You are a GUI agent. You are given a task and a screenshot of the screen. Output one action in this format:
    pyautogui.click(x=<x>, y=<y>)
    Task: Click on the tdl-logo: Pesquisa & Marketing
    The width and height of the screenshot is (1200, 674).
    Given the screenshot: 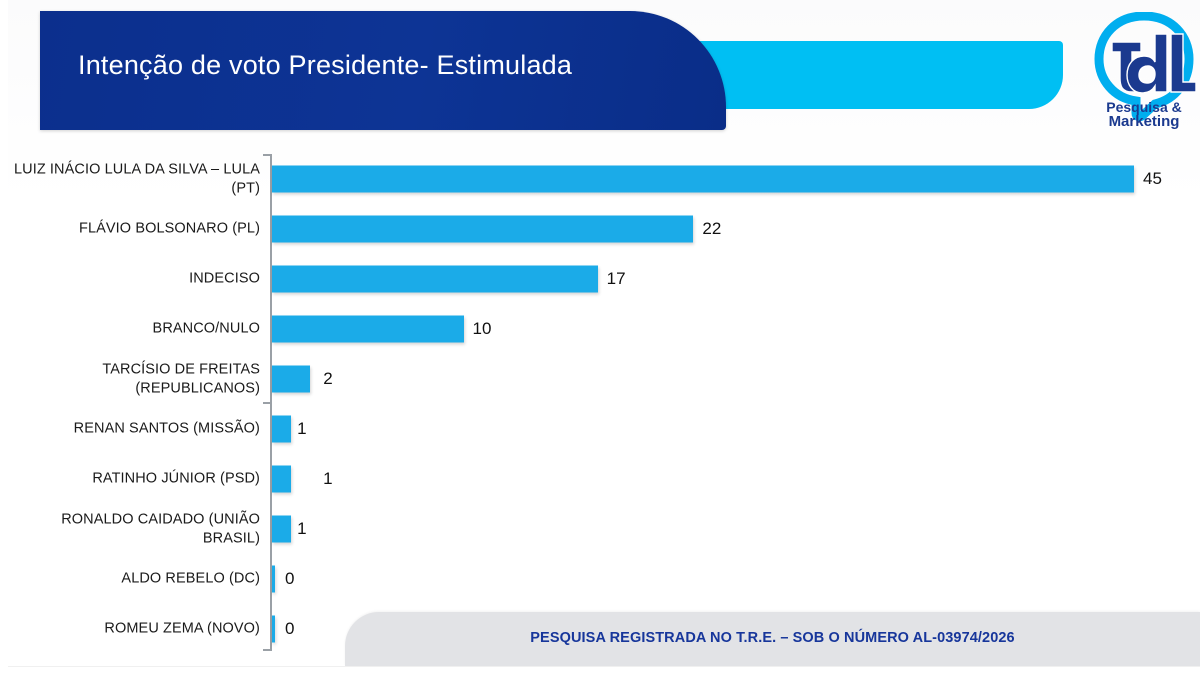 What is the action you would take?
    pyautogui.click(x=1144, y=71)
    